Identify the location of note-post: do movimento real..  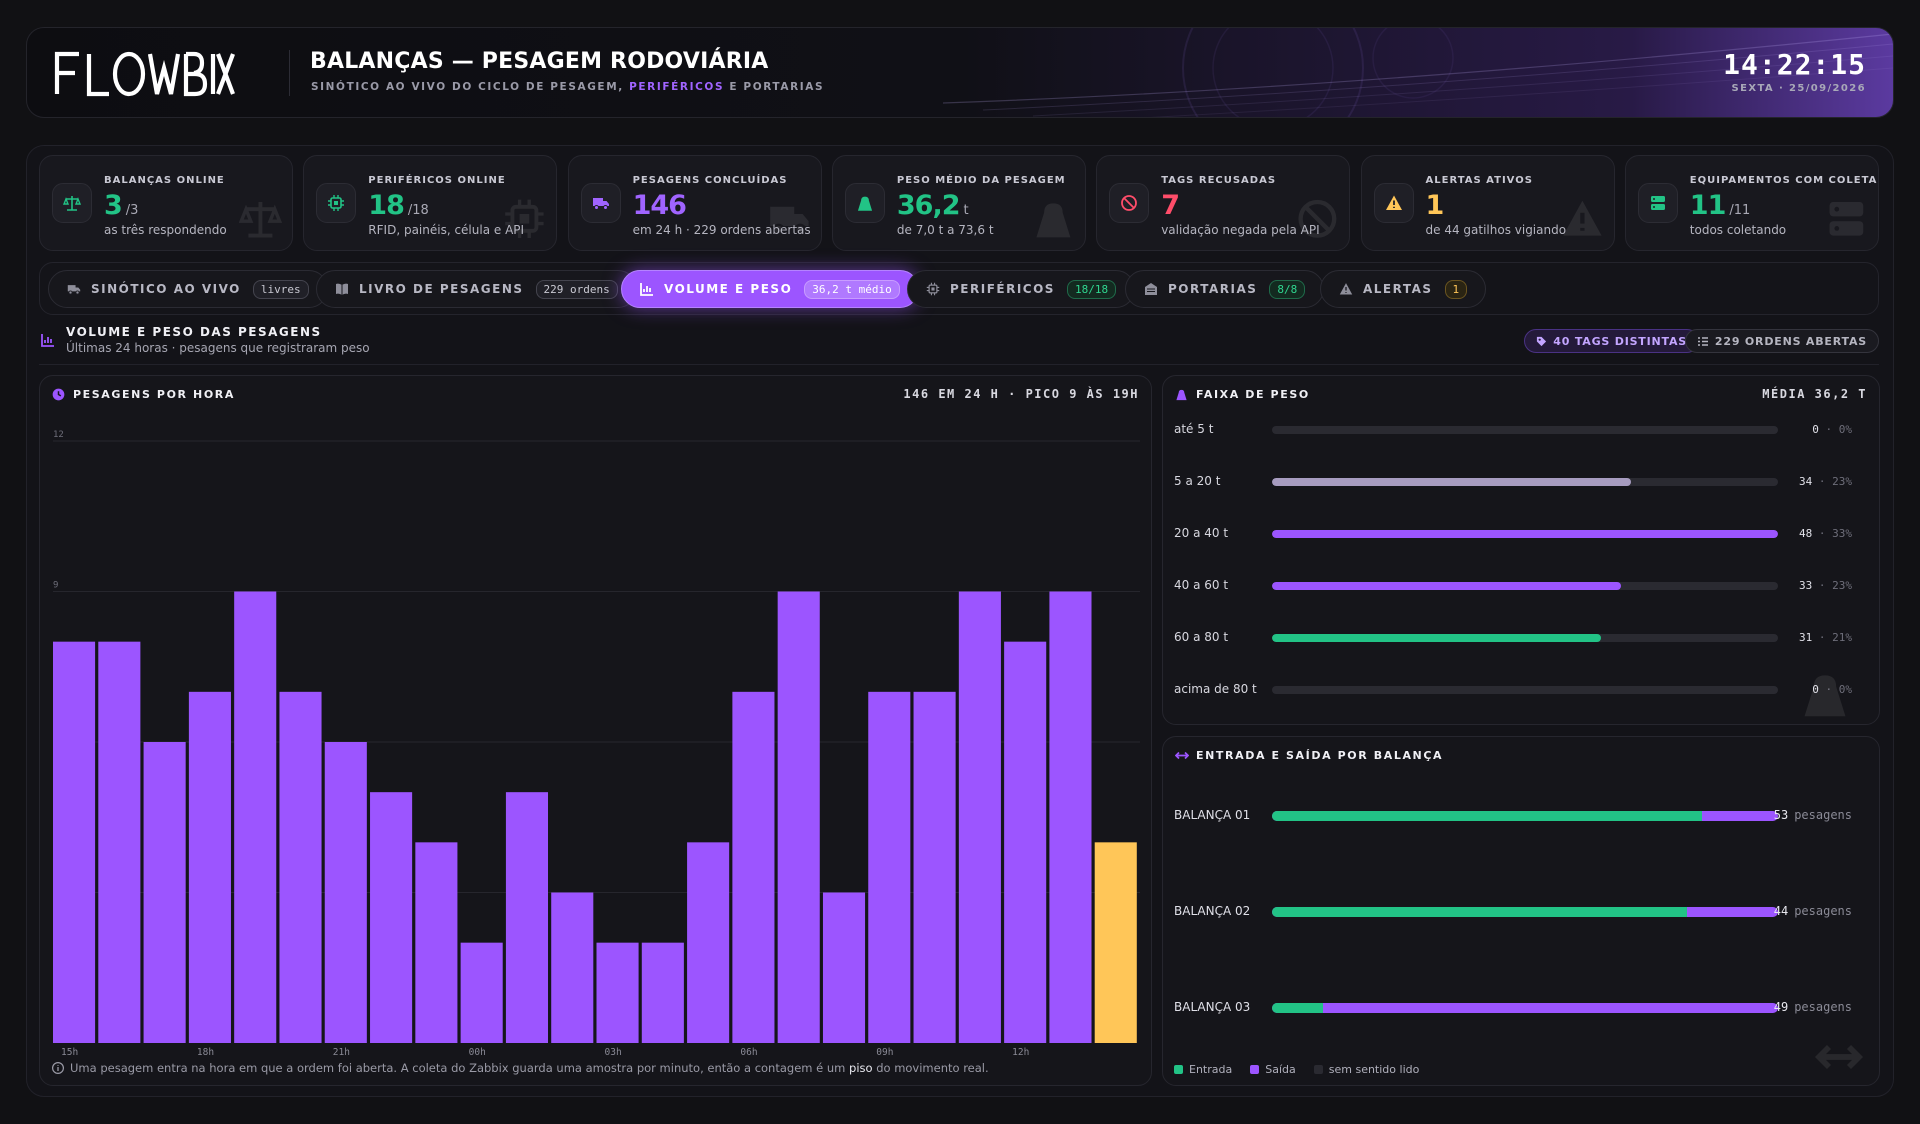
(930, 1068).